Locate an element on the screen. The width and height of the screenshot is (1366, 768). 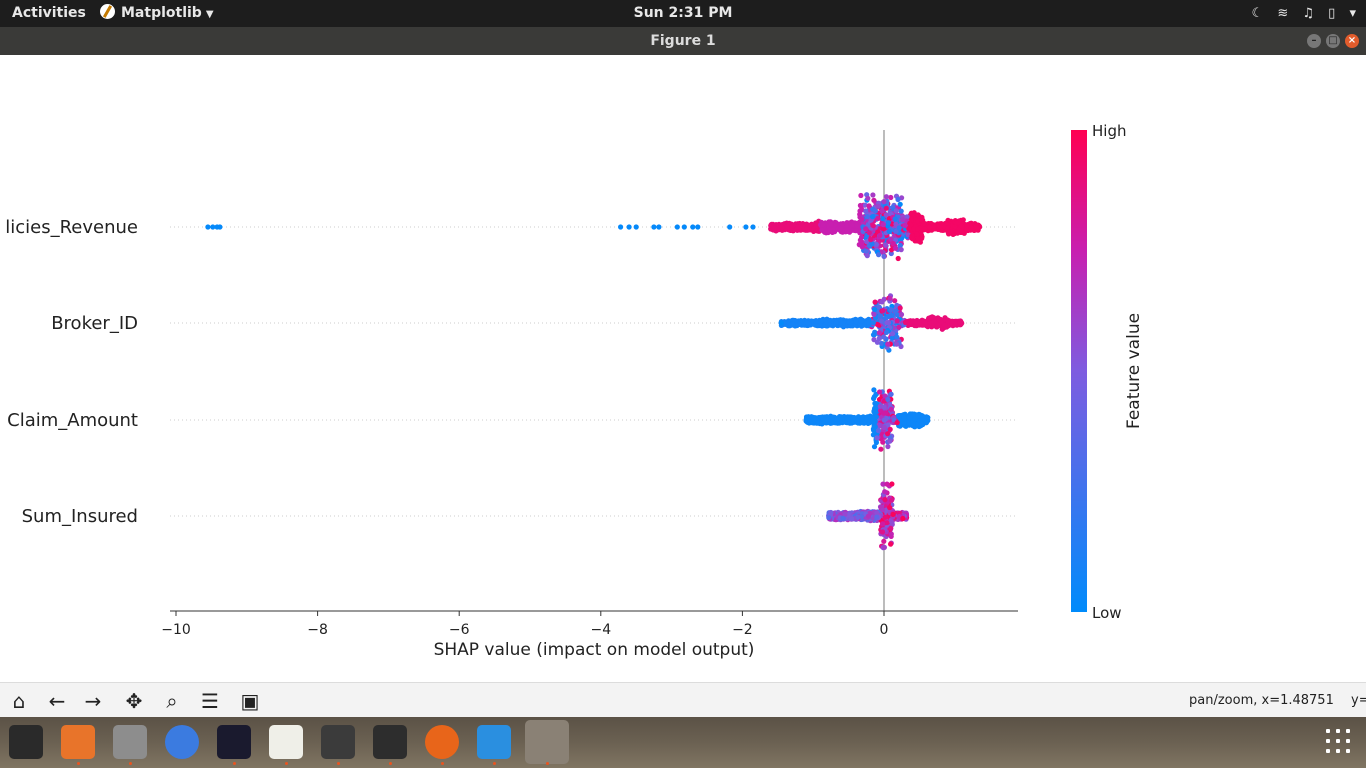
app-menu: Matplotlib ▼ is located at coordinates (157, 13).